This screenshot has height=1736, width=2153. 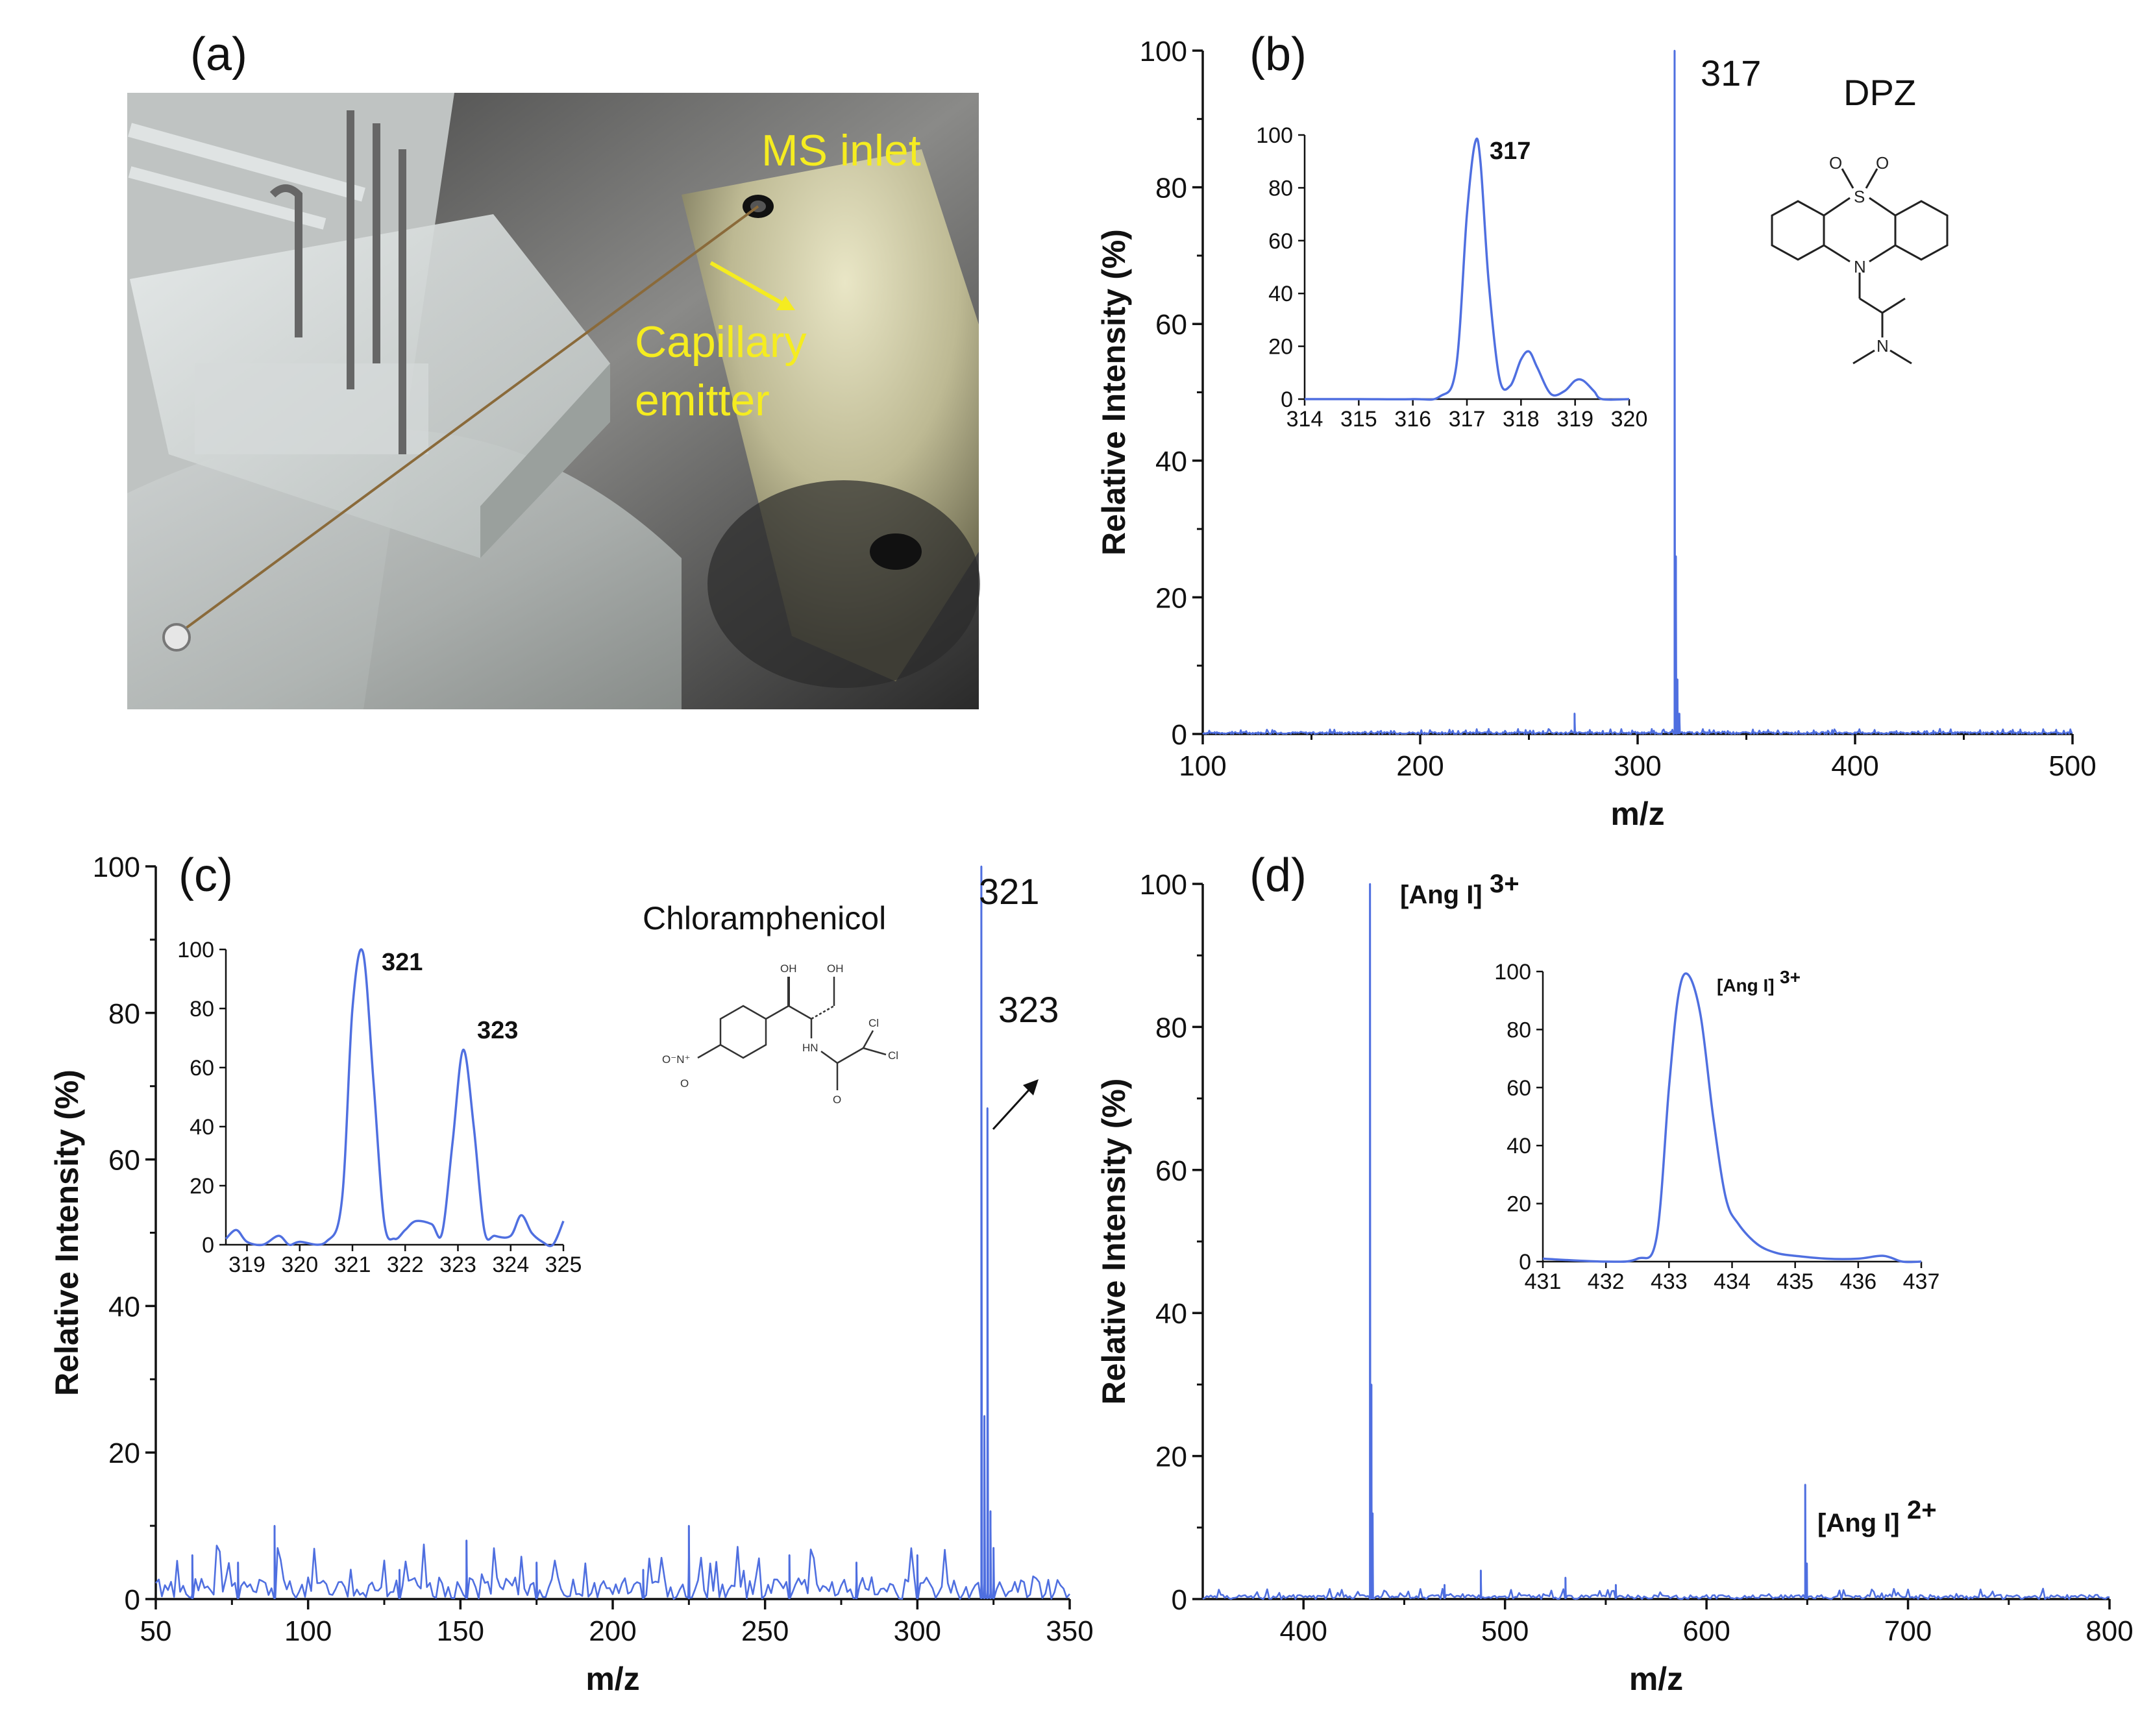 What do you see at coordinates (837, 1100) in the screenshot?
I see `cap-atom-o: O` at bounding box center [837, 1100].